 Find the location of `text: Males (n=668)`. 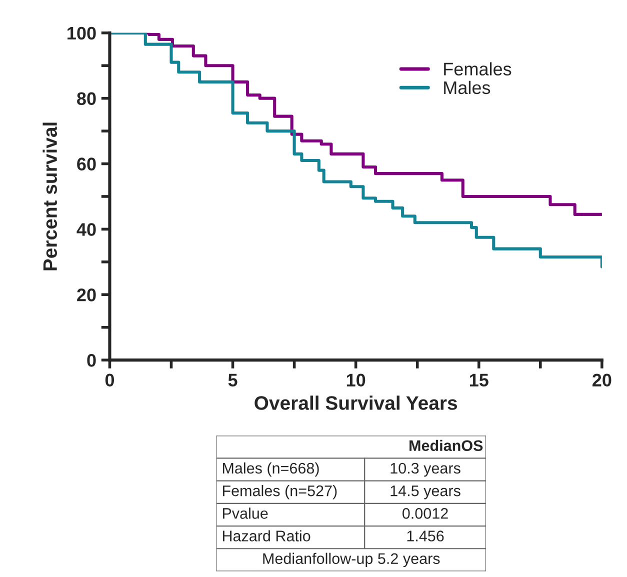

text: Males (n=668) is located at coordinates (270, 469).